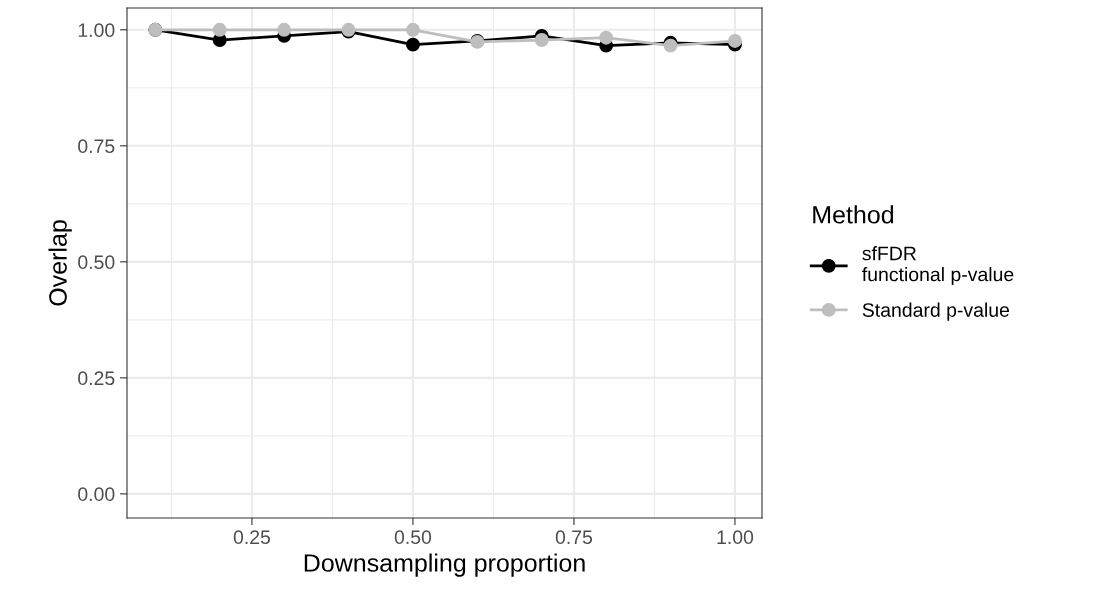 The width and height of the screenshot is (1112, 605). I want to click on y-tick-label: 0.25, so click(96, 378).